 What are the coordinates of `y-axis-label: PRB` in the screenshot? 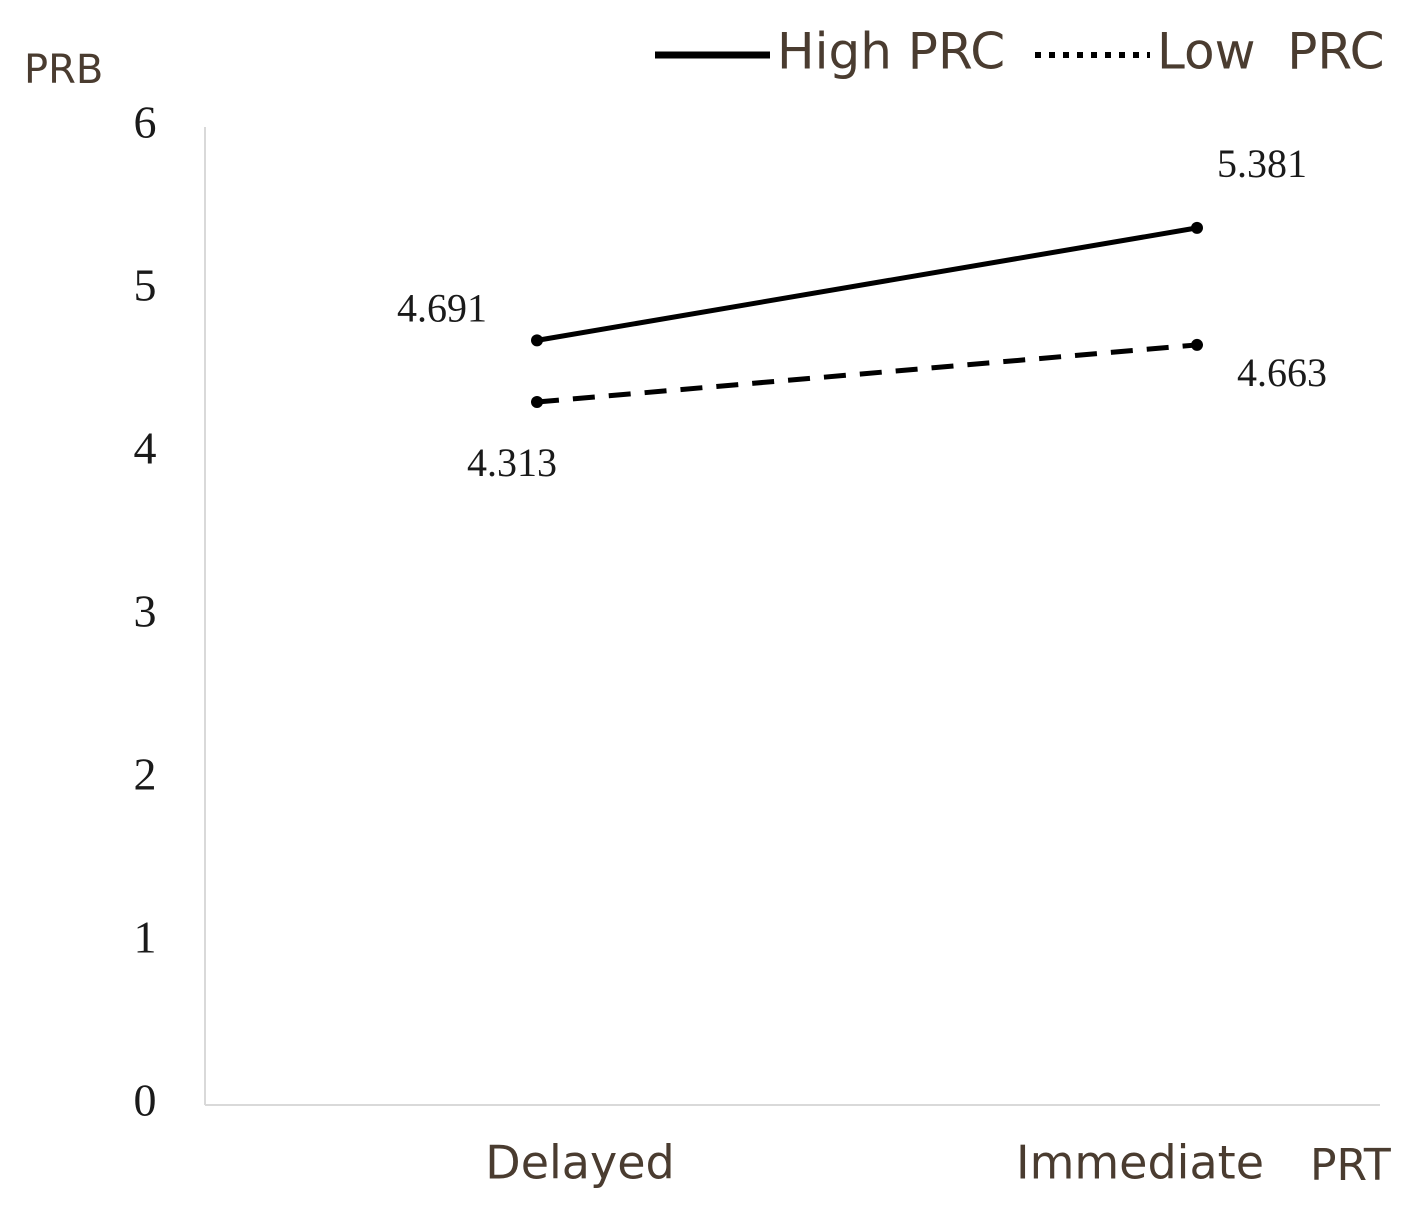 It's located at (63, 70).